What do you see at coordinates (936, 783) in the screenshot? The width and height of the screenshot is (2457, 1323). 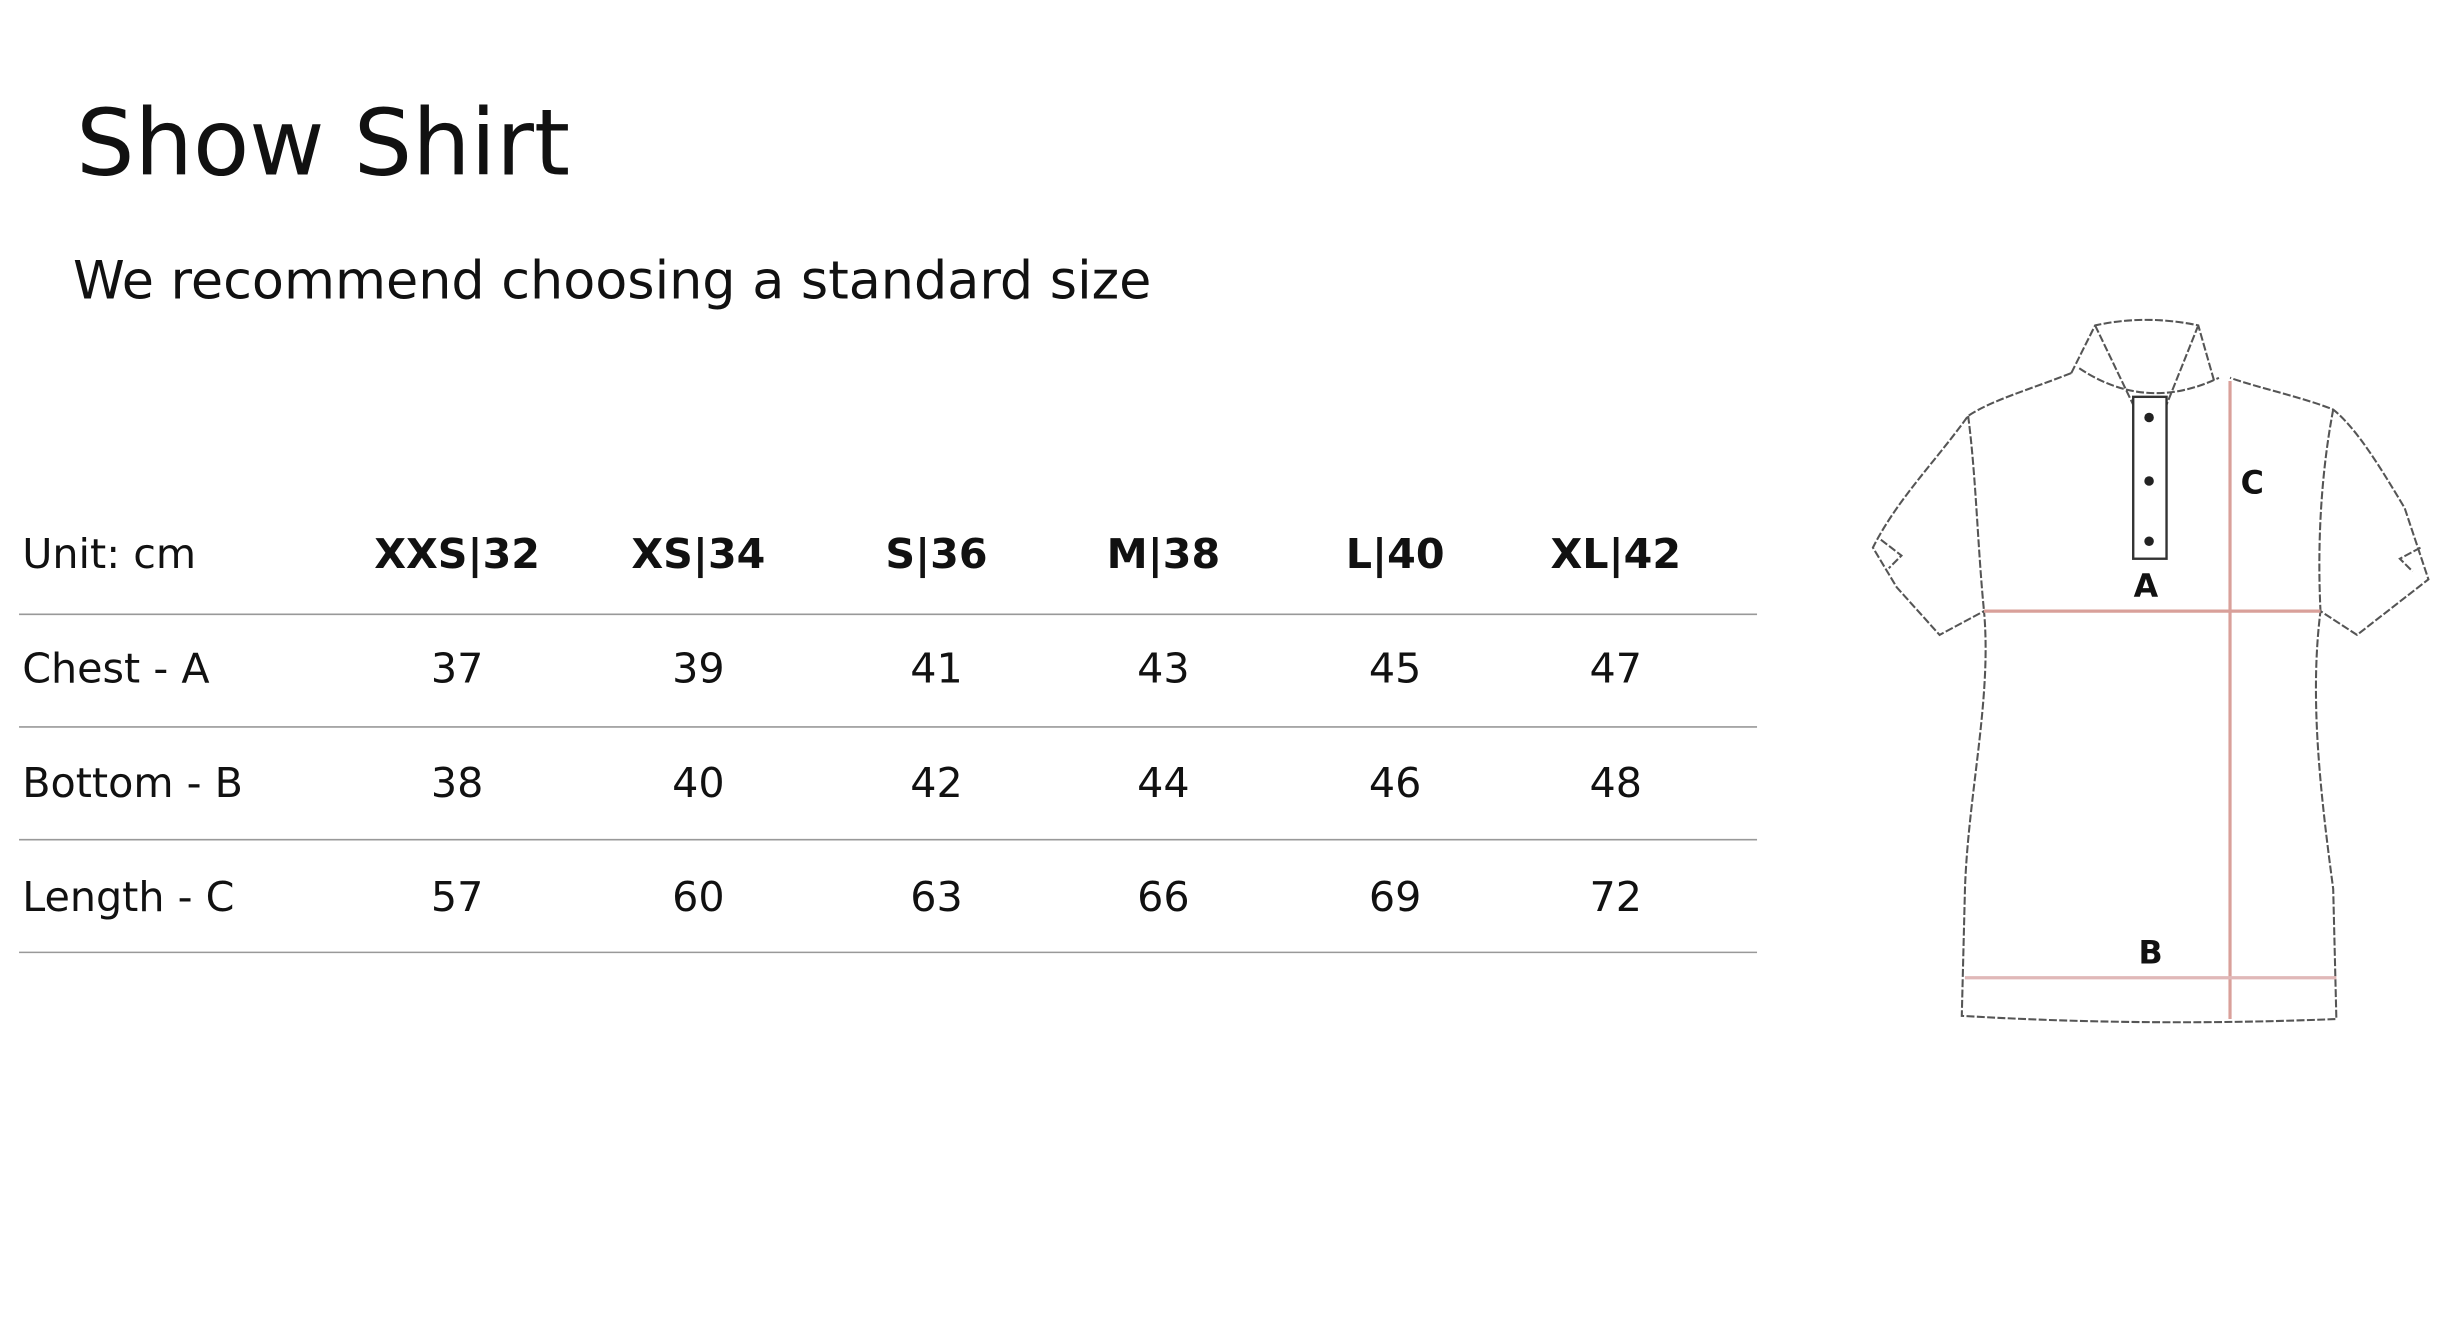 I see `cell-value: 42` at bounding box center [936, 783].